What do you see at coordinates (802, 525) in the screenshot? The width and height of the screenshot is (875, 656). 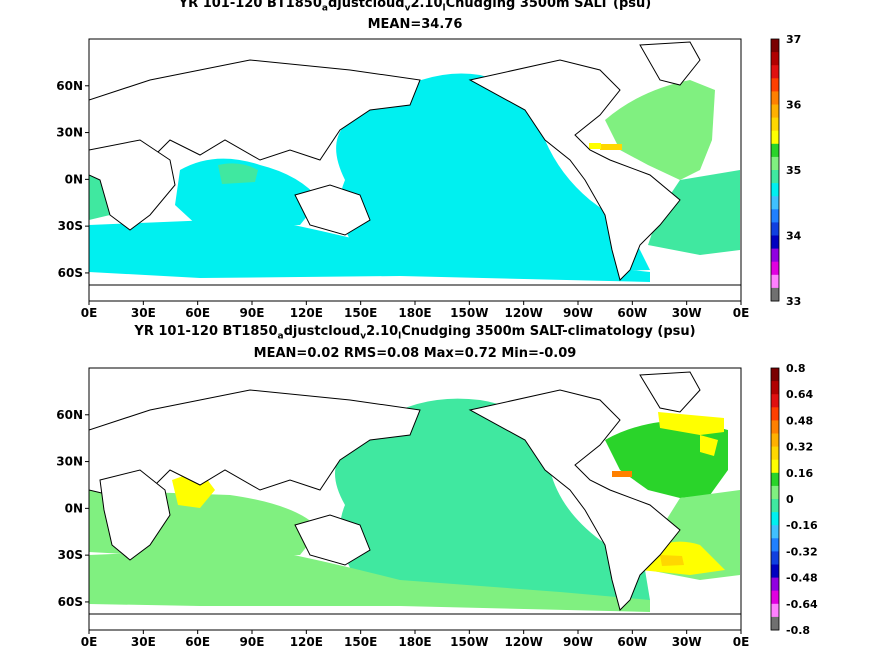 I see `colorbar2-label: -0.16` at bounding box center [802, 525].